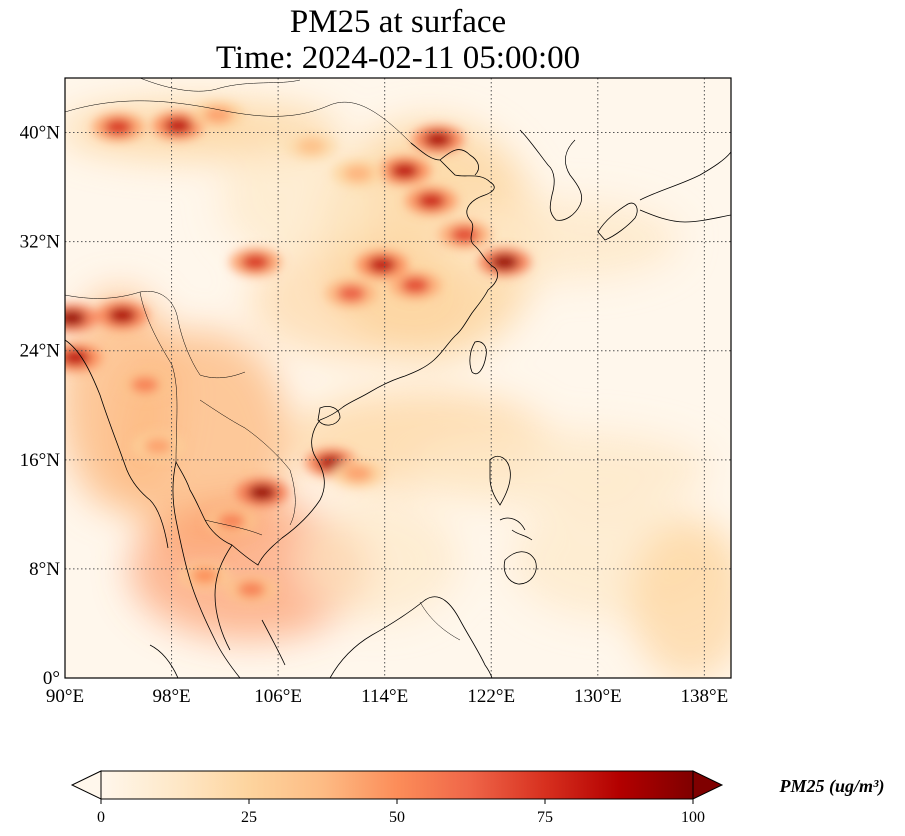  I want to click on borneo-coast, so click(411, 637).